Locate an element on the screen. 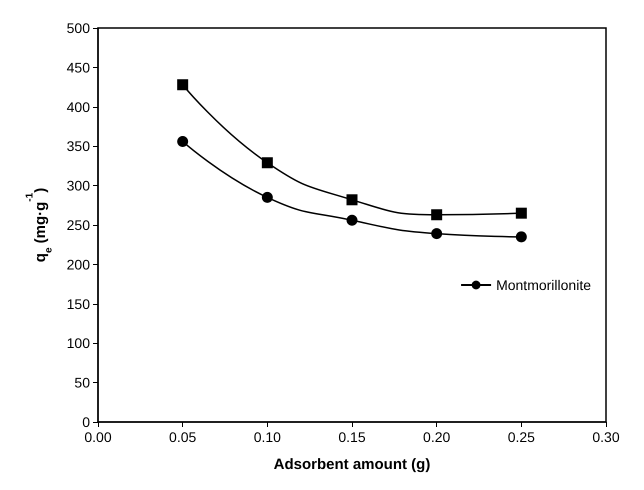 Image resolution: width=644 pixels, height=490 pixels. y-tick-label: 400 is located at coordinates (78, 106).